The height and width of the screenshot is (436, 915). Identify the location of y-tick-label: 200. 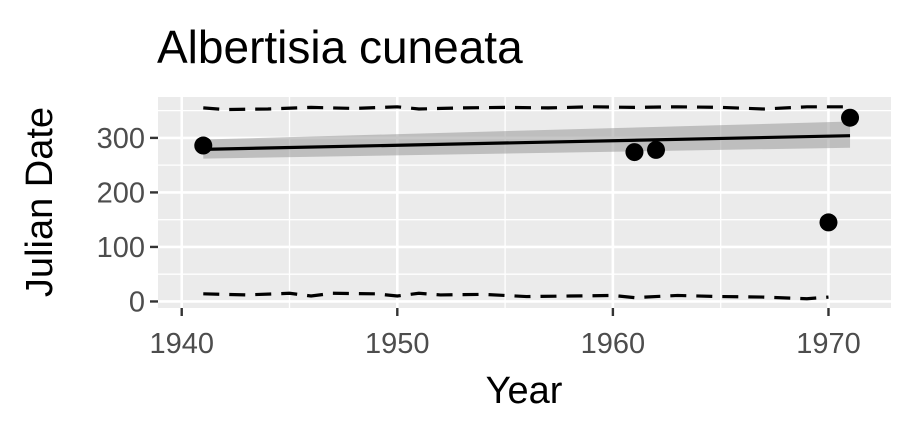
(121, 193).